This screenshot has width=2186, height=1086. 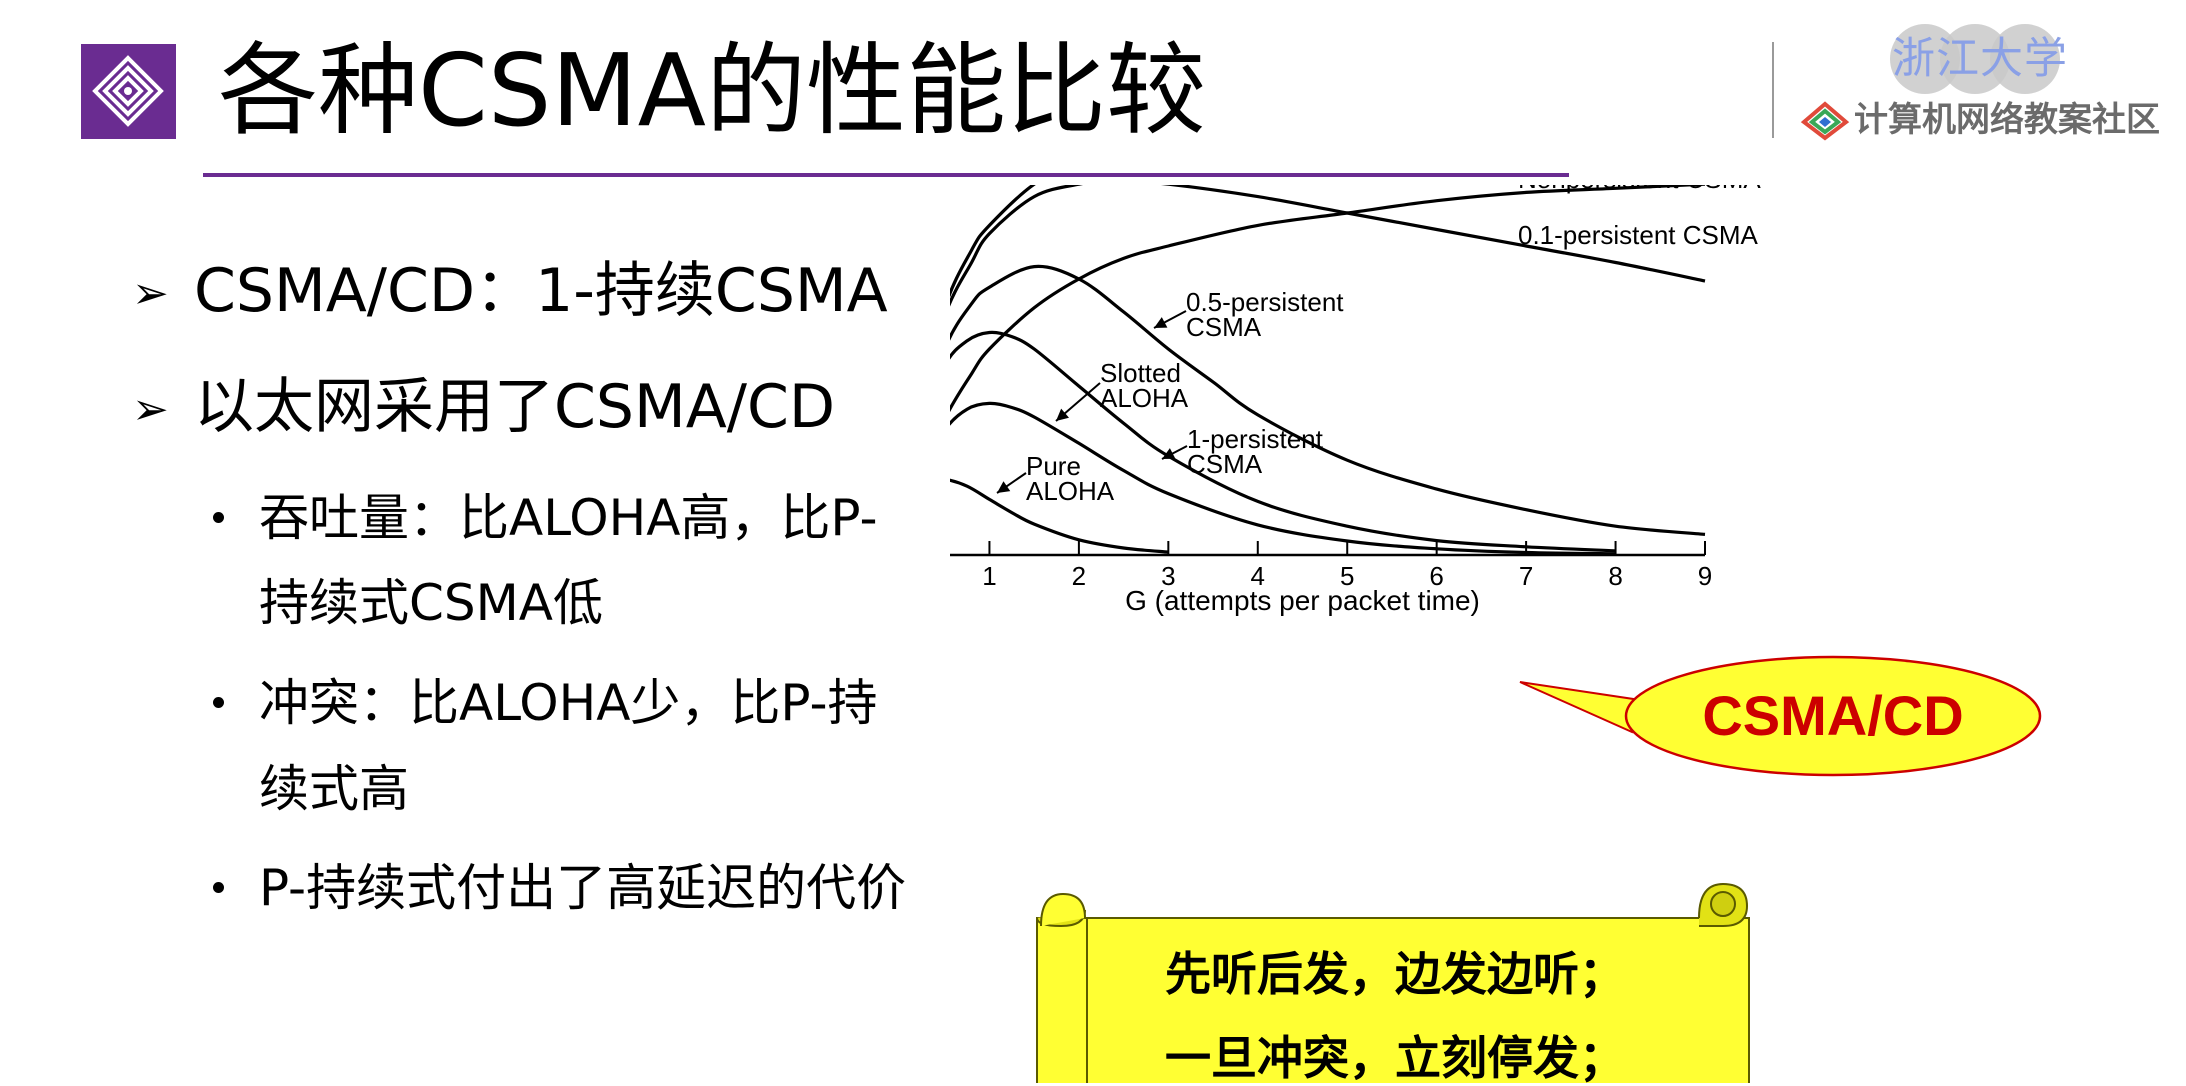 I want to click on scroll-shape-icon, so click(x=1393, y=982).